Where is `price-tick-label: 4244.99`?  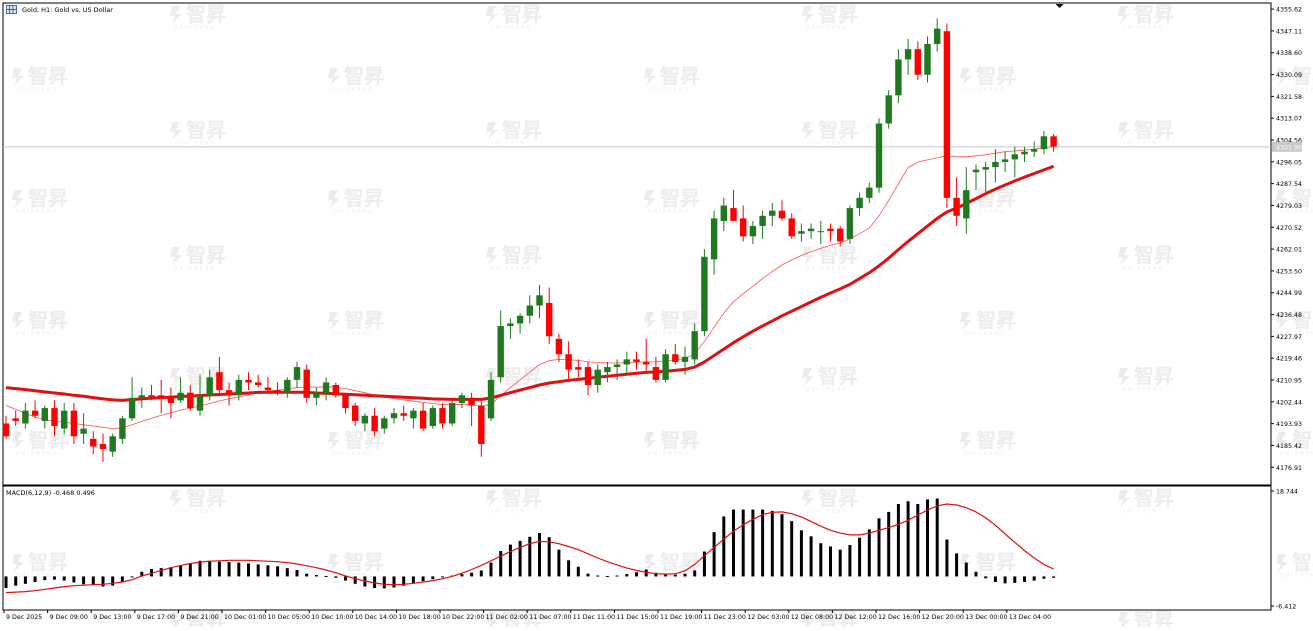 price-tick-label: 4244.99 is located at coordinates (1289, 293).